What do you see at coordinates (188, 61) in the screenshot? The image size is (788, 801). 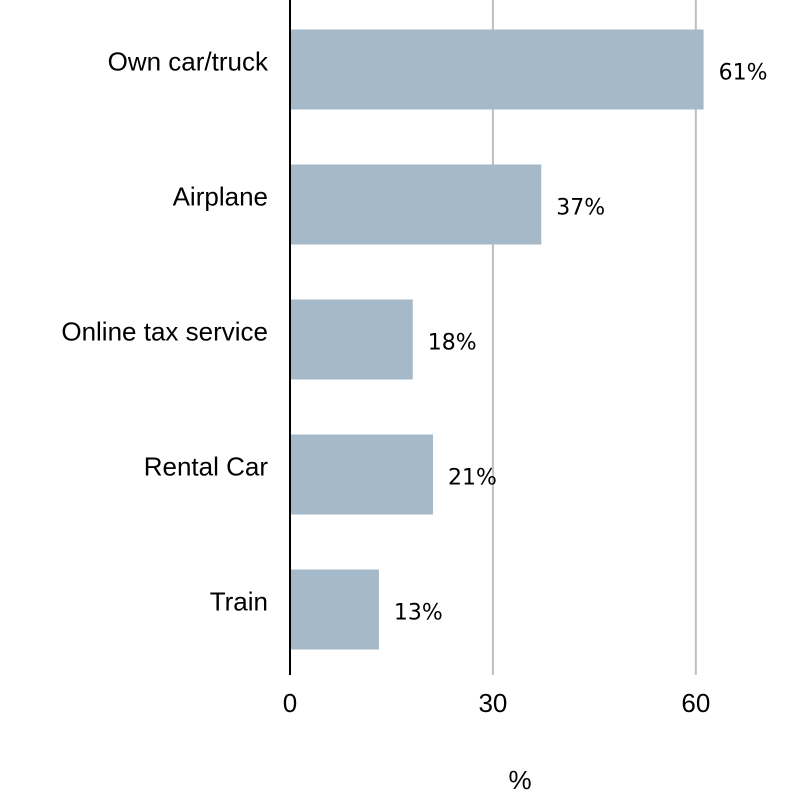 I see `category-label: Own car/truck` at bounding box center [188, 61].